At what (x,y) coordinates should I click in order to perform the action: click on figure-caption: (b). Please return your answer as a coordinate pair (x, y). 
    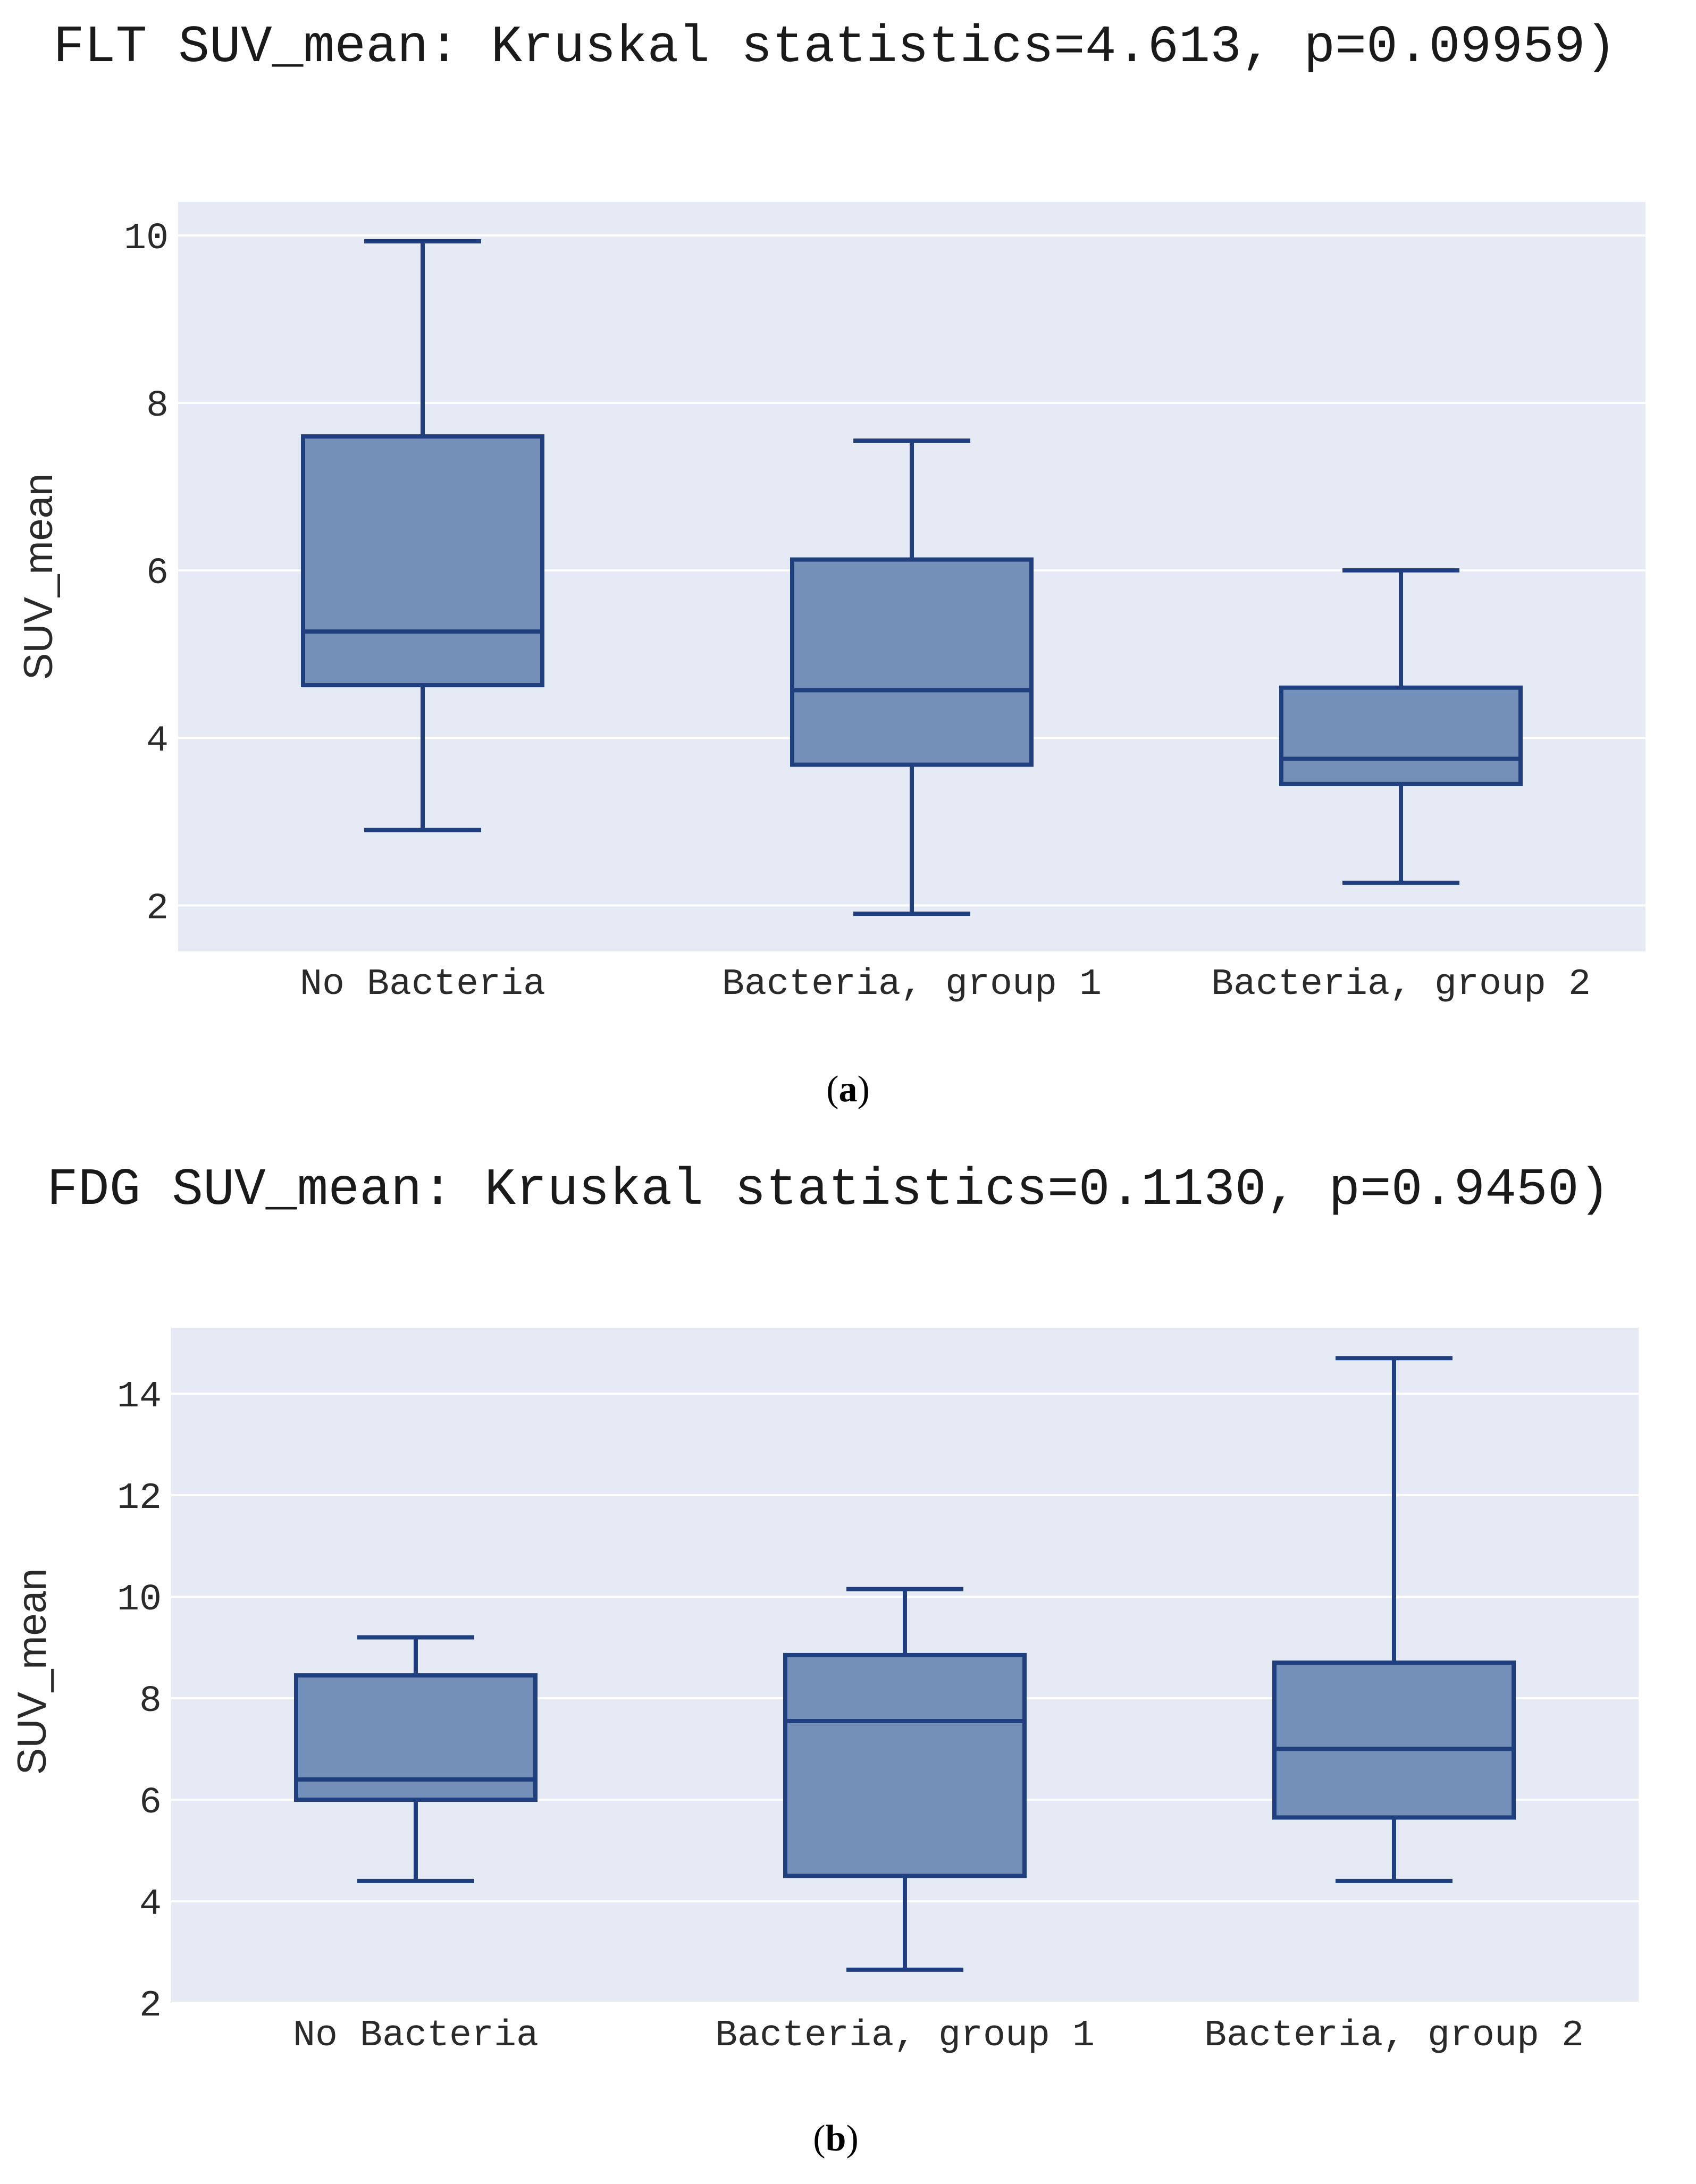
    Looking at the image, I should click on (836, 2138).